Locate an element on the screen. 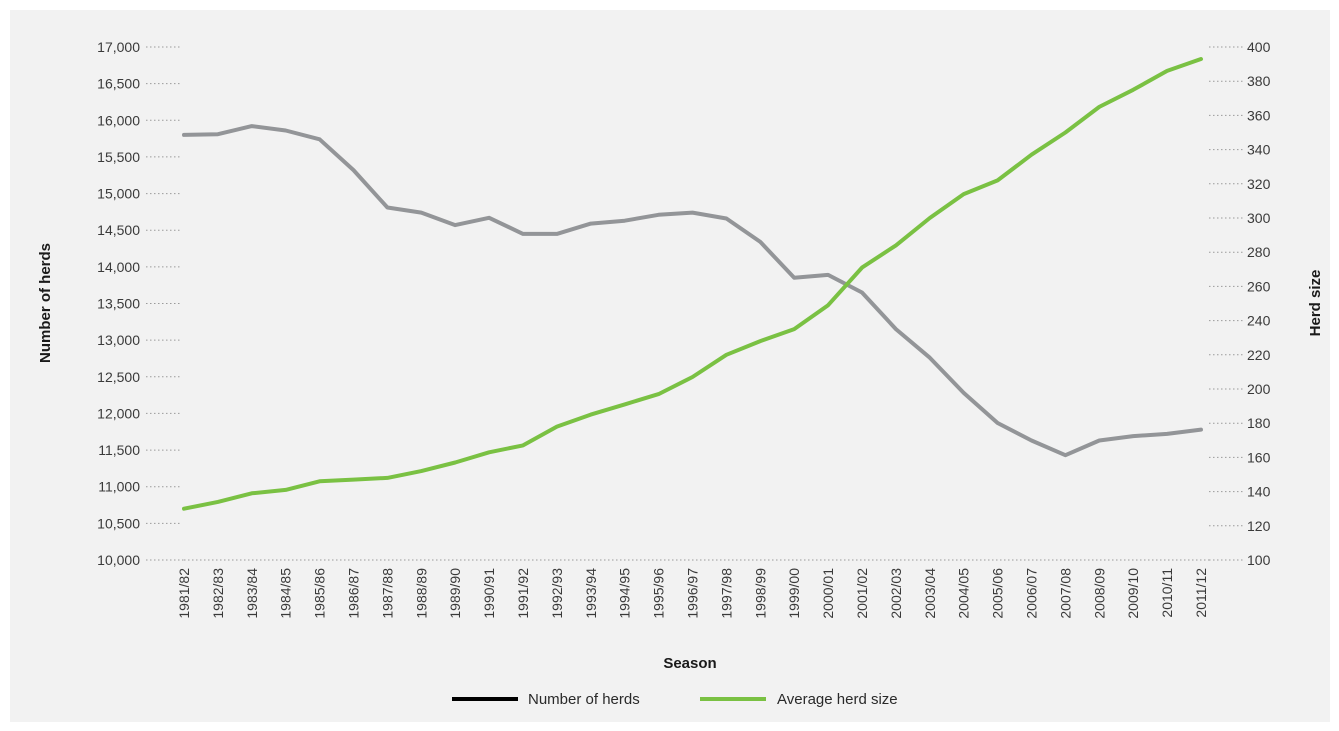 The width and height of the screenshot is (1339, 731). left-tick-label: 12,500 is located at coordinates (118, 377).